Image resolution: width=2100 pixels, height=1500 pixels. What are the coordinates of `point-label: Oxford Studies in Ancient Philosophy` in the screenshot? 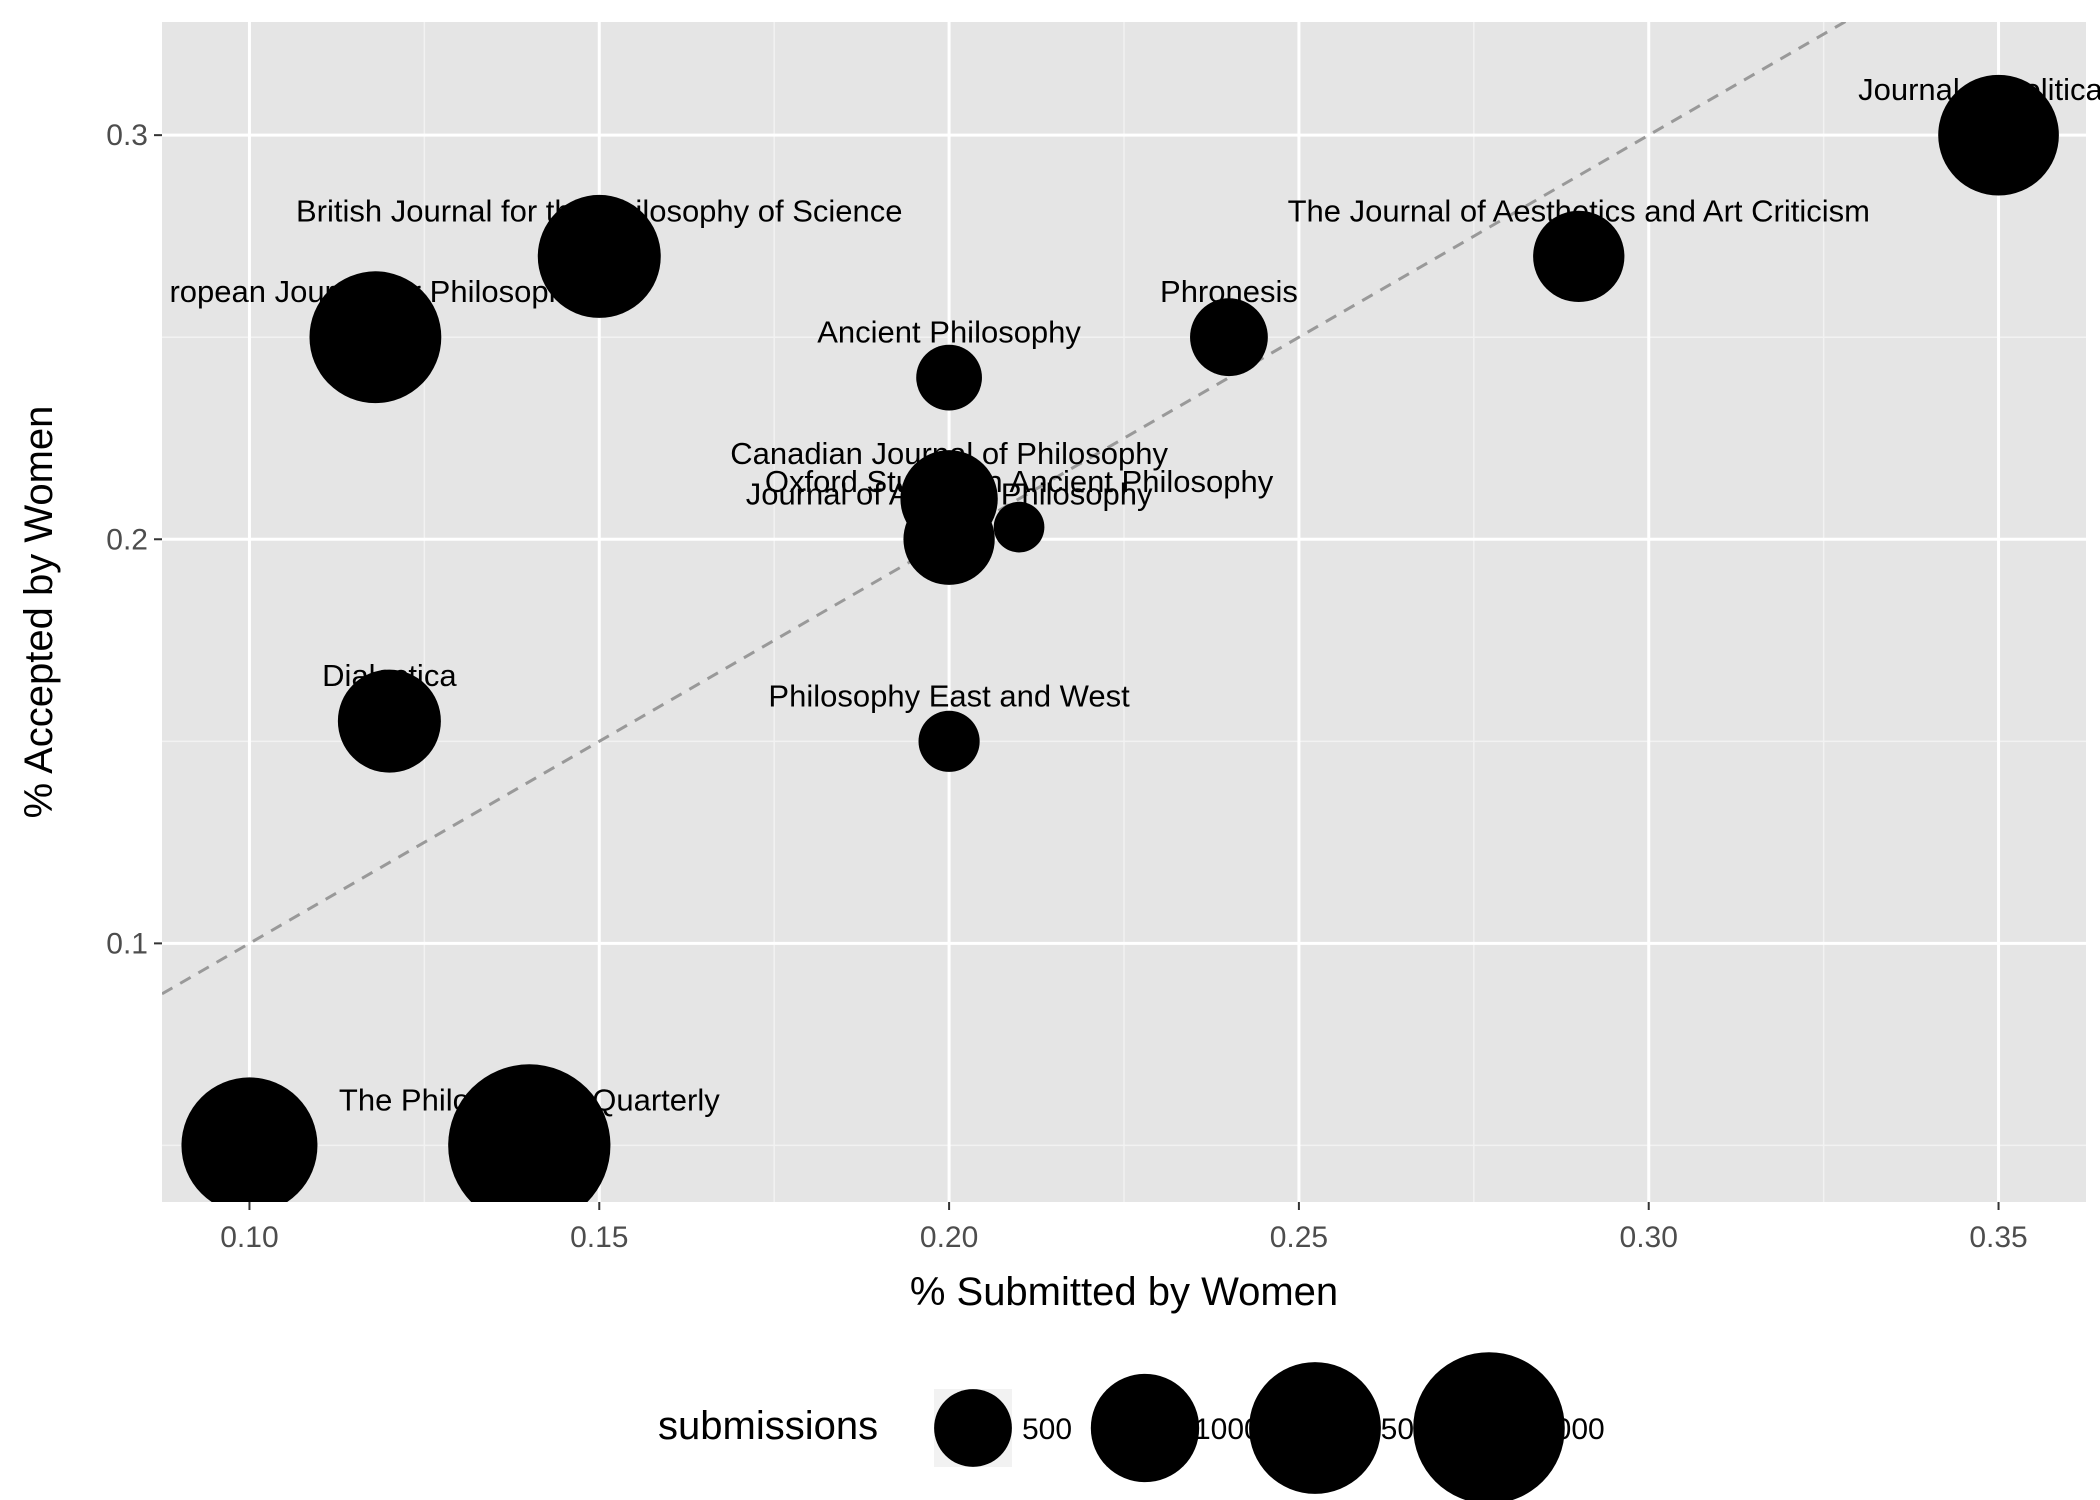 It's located at (1019, 481).